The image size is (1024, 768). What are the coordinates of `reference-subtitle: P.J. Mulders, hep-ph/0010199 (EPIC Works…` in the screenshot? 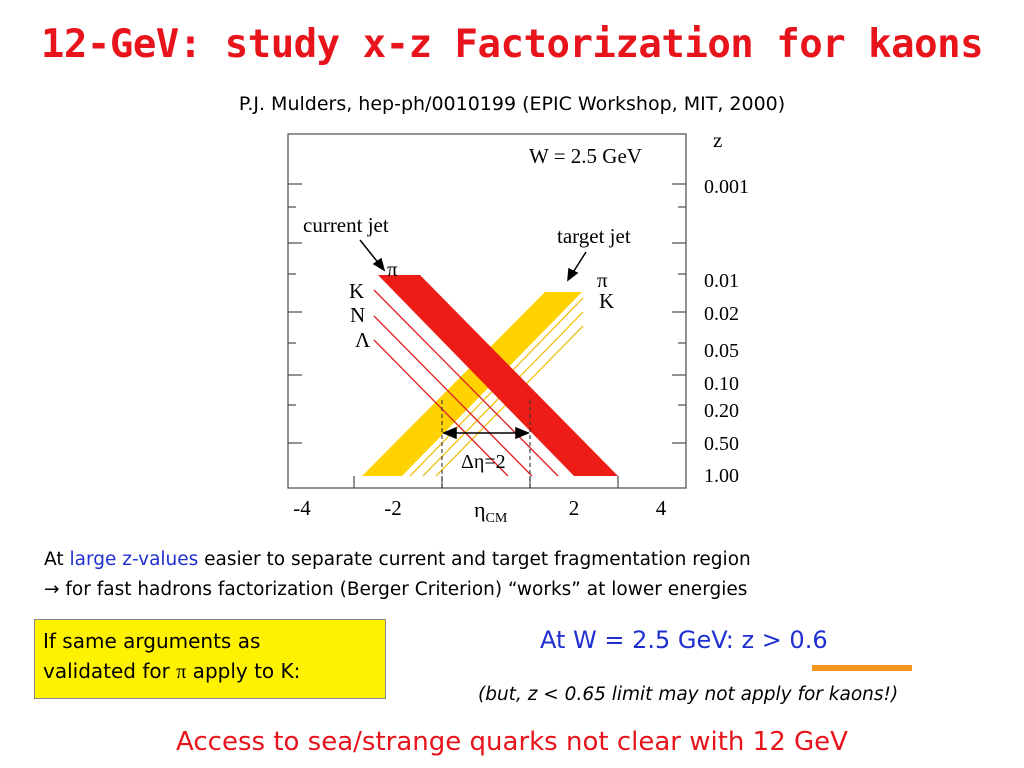 It's located at (512, 104).